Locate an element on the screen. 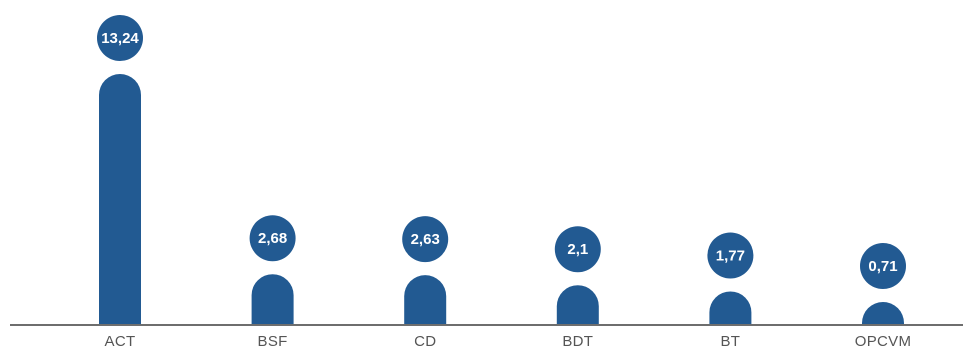 The height and width of the screenshot is (353, 973). tick-label-cd: CD is located at coordinates (425, 341).